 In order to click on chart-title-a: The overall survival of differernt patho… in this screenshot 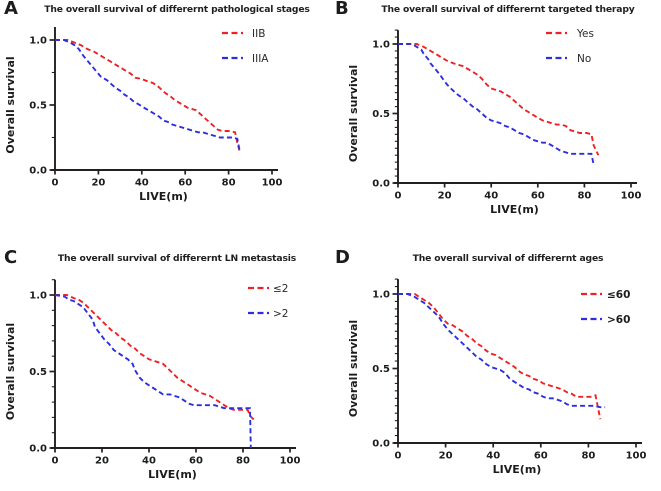, I will do `click(177, 9)`.